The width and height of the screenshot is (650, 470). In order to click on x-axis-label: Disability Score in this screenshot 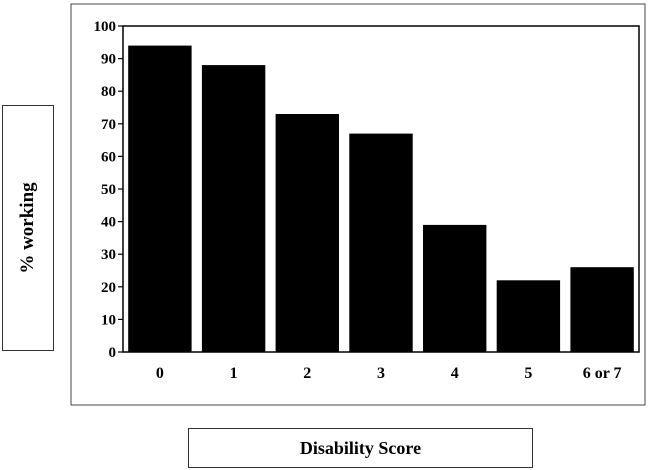, I will do `click(360, 447)`.